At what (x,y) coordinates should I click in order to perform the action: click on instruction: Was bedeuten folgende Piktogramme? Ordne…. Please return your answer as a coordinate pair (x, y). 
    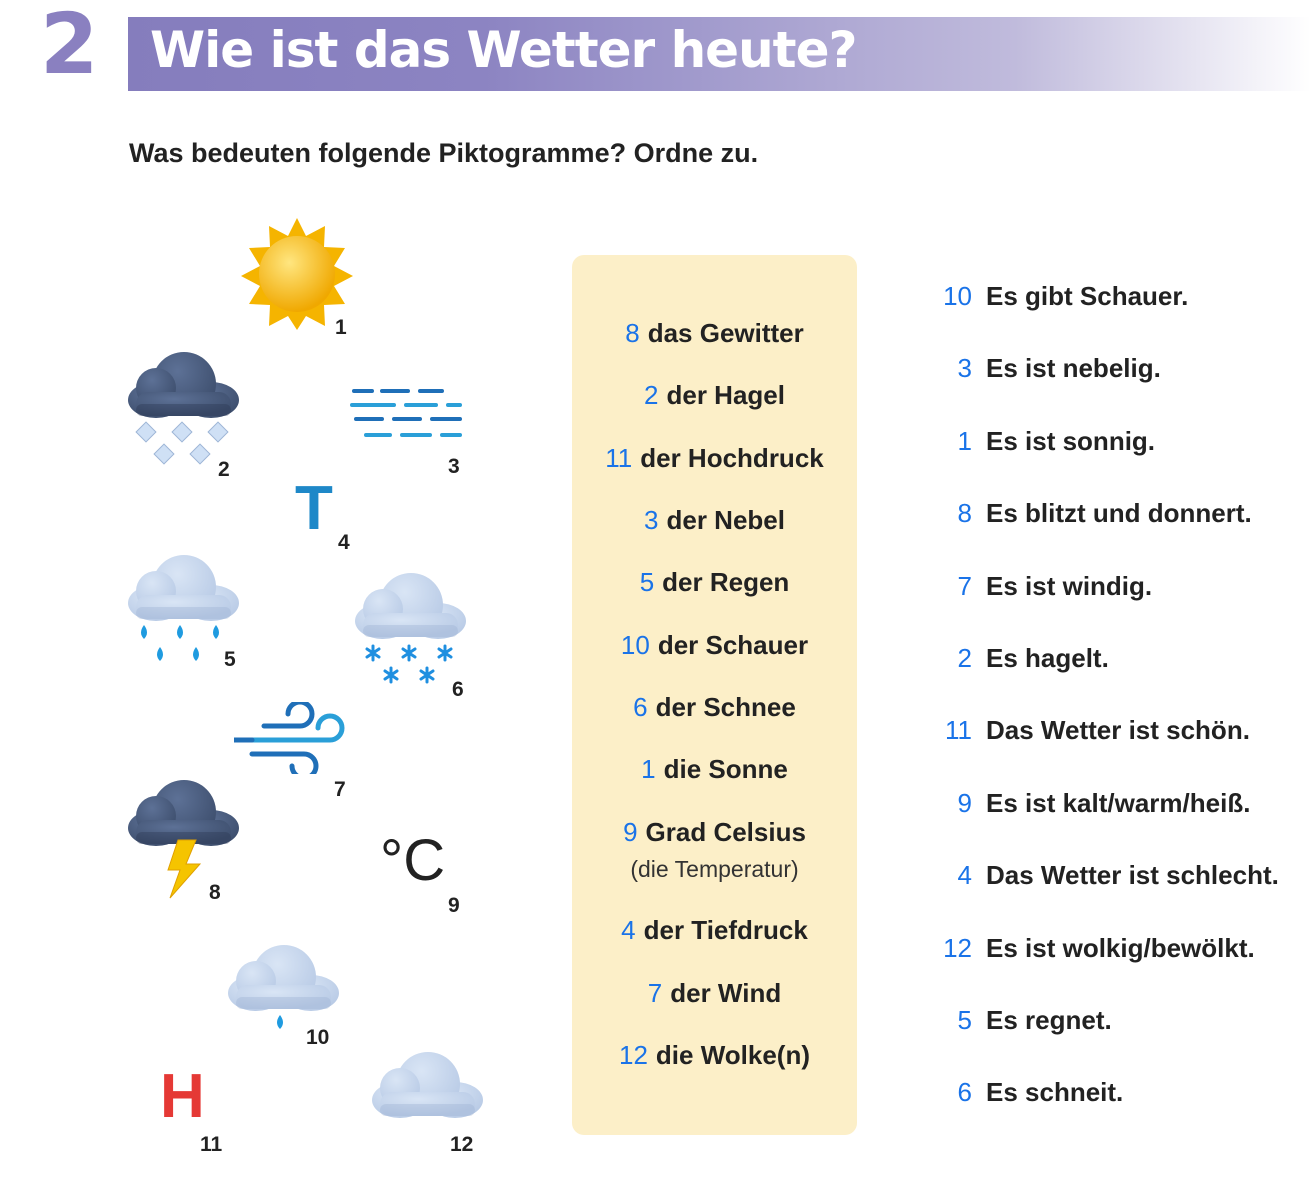
    Looking at the image, I should click on (444, 153).